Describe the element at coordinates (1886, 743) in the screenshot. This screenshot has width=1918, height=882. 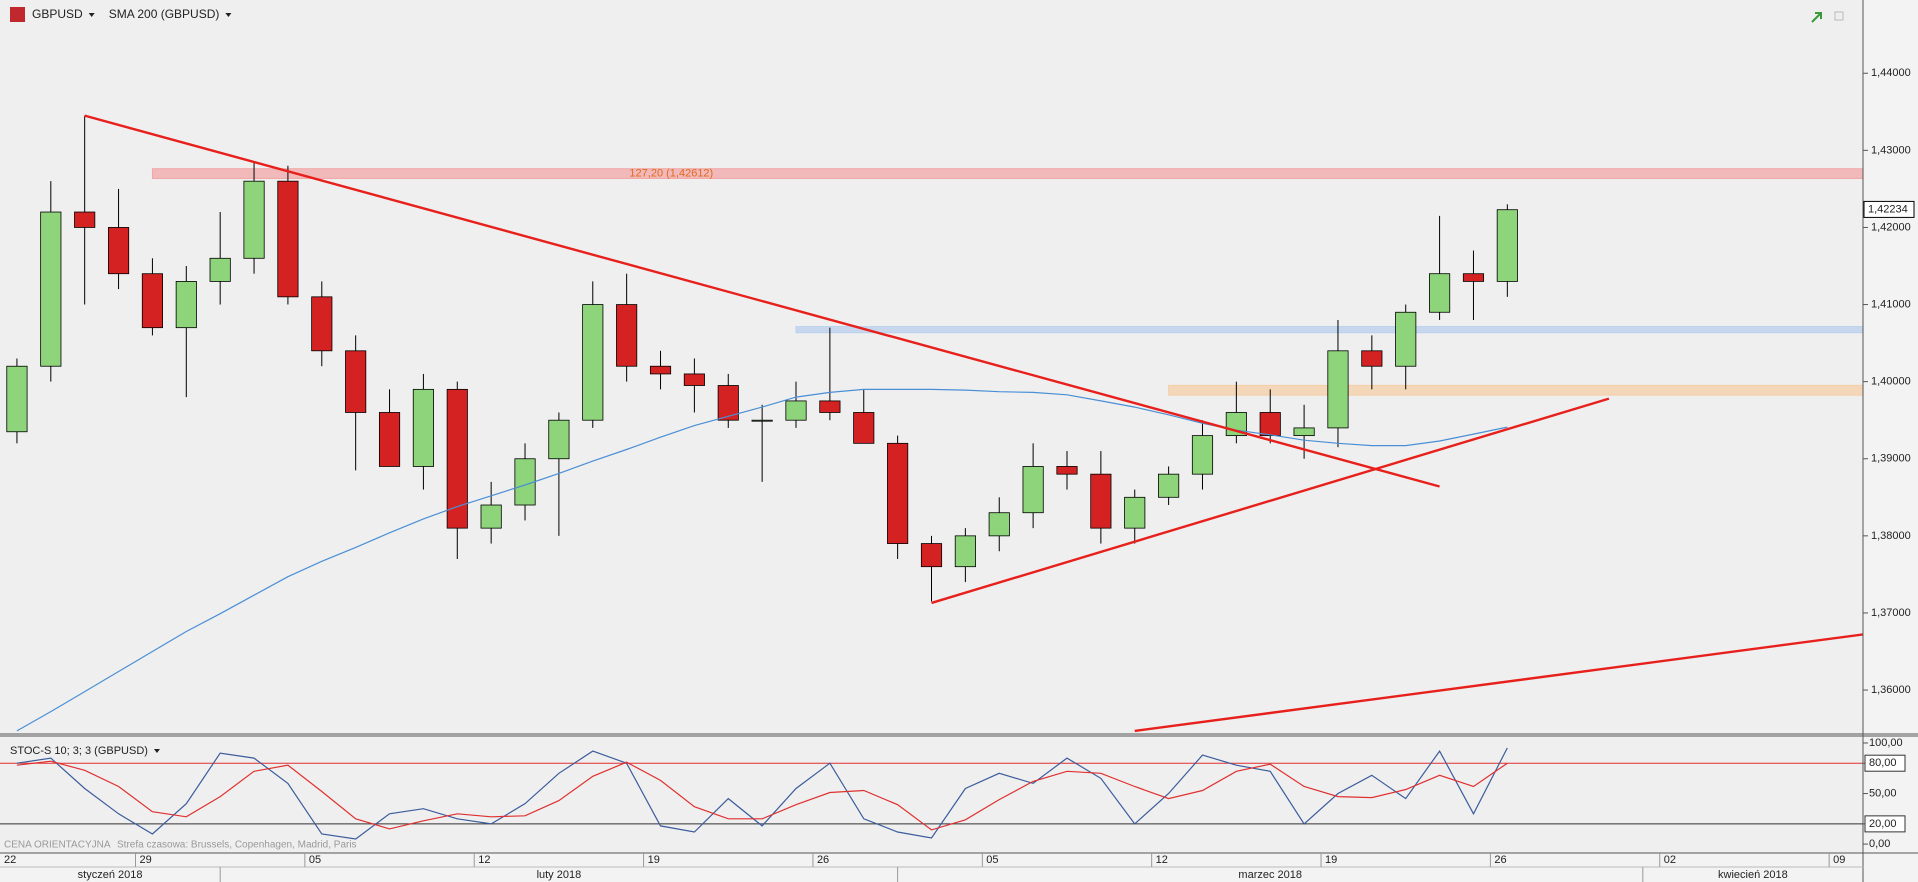
I see `y-tick-label: 100,00` at that location.